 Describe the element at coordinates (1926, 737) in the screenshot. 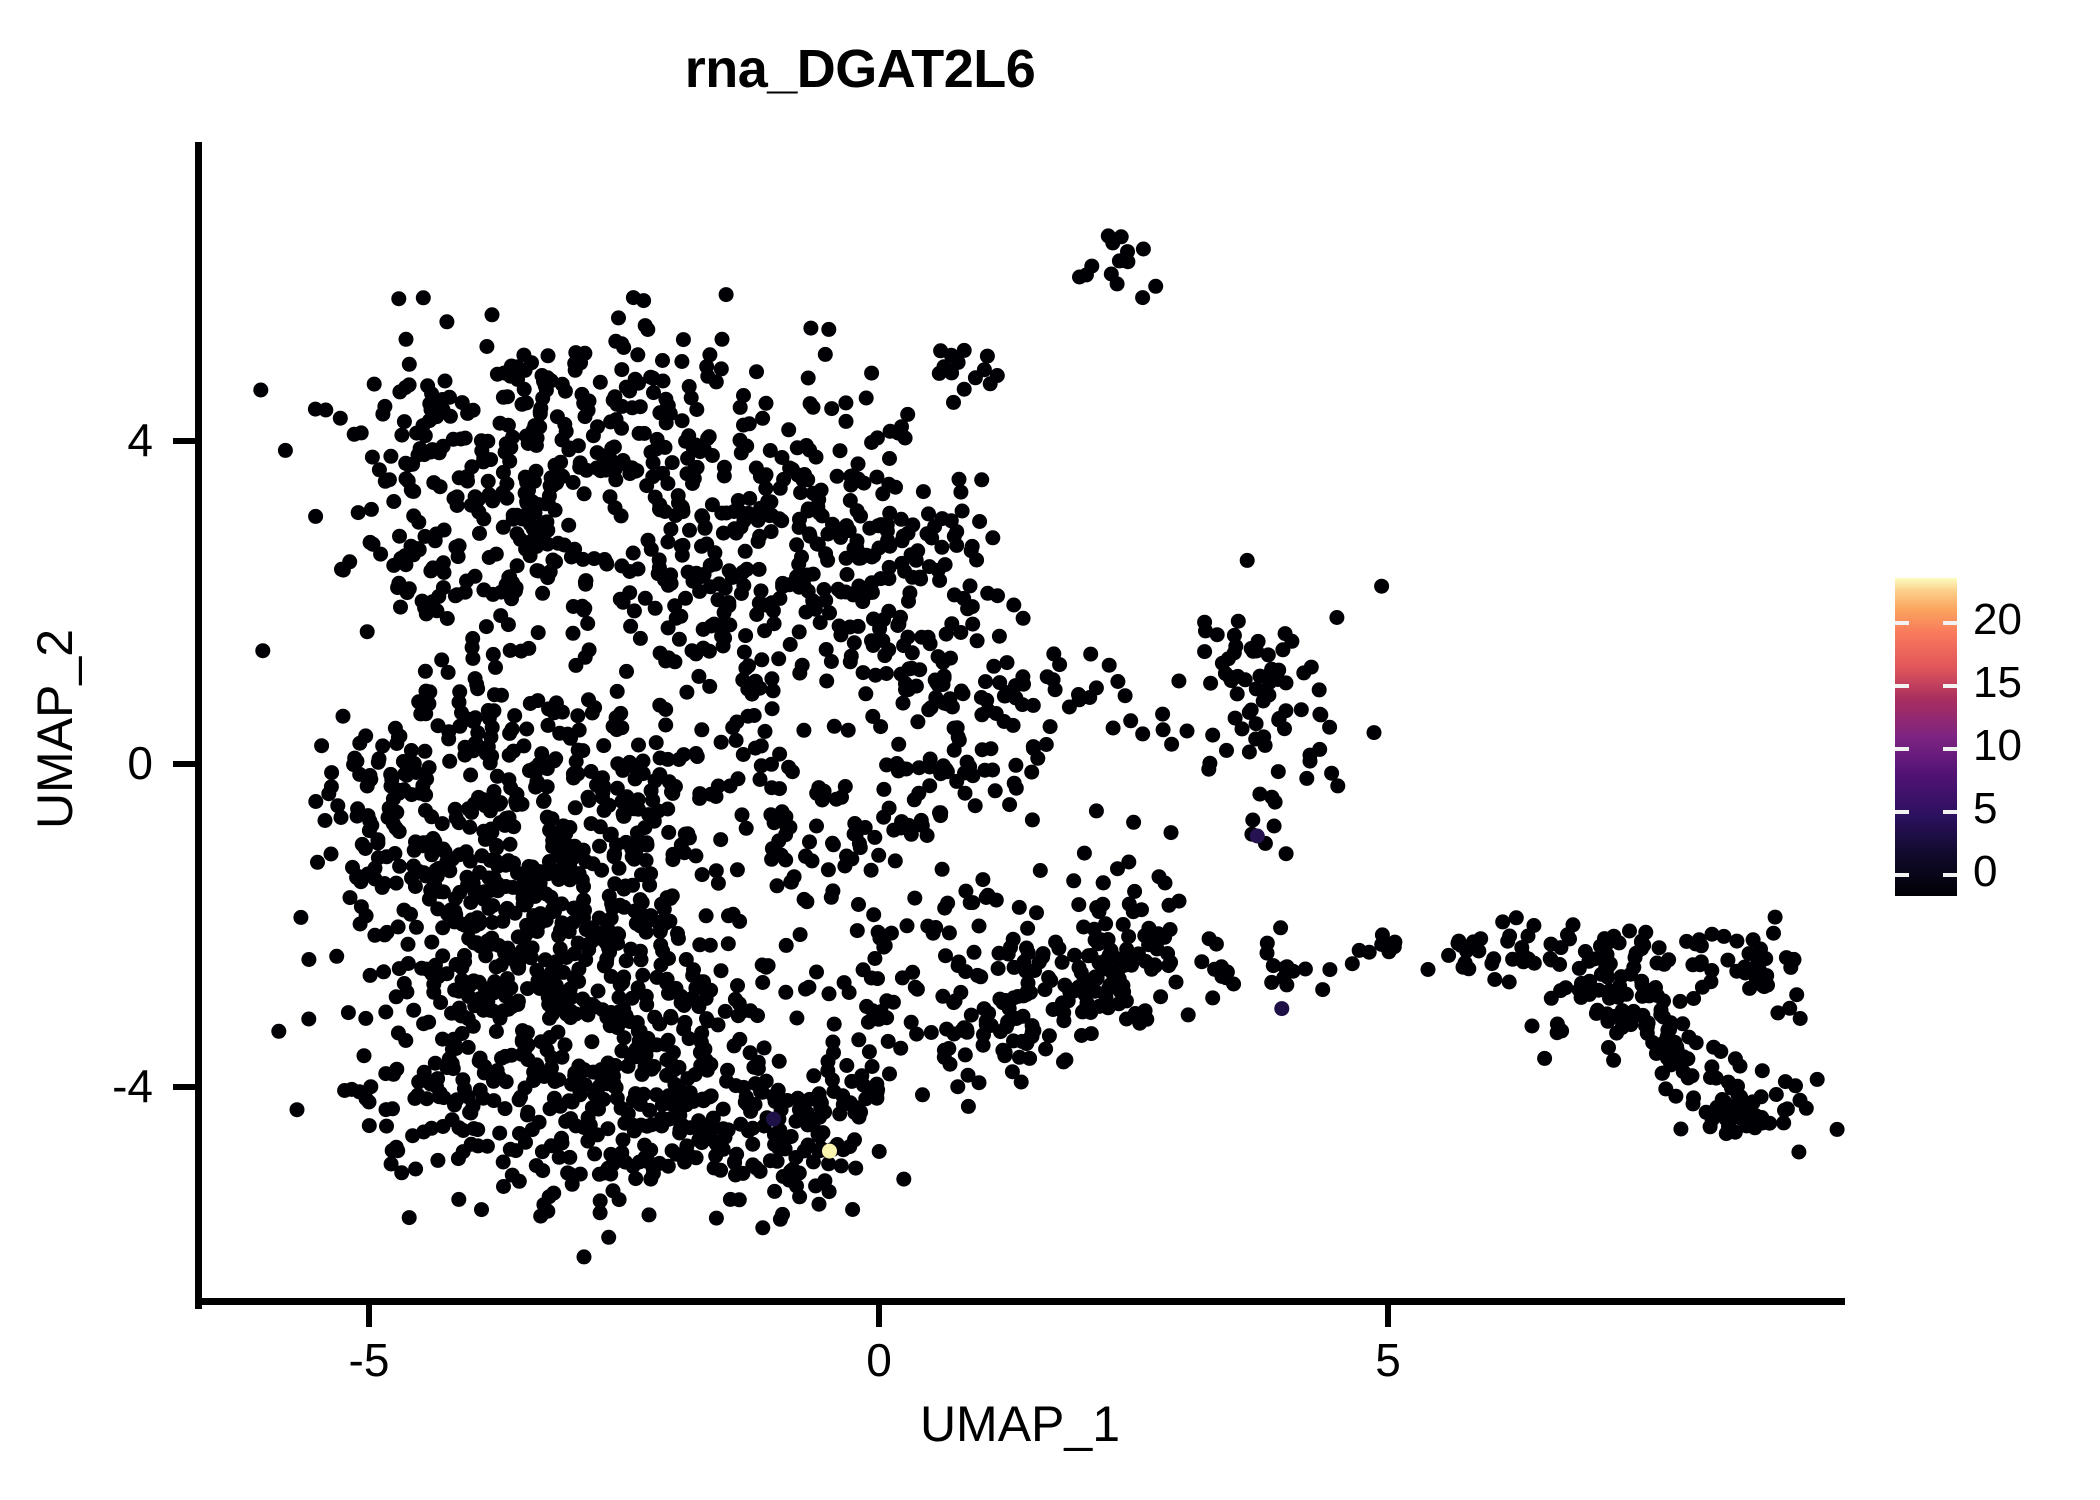

I see `colorbar-gradient` at that location.